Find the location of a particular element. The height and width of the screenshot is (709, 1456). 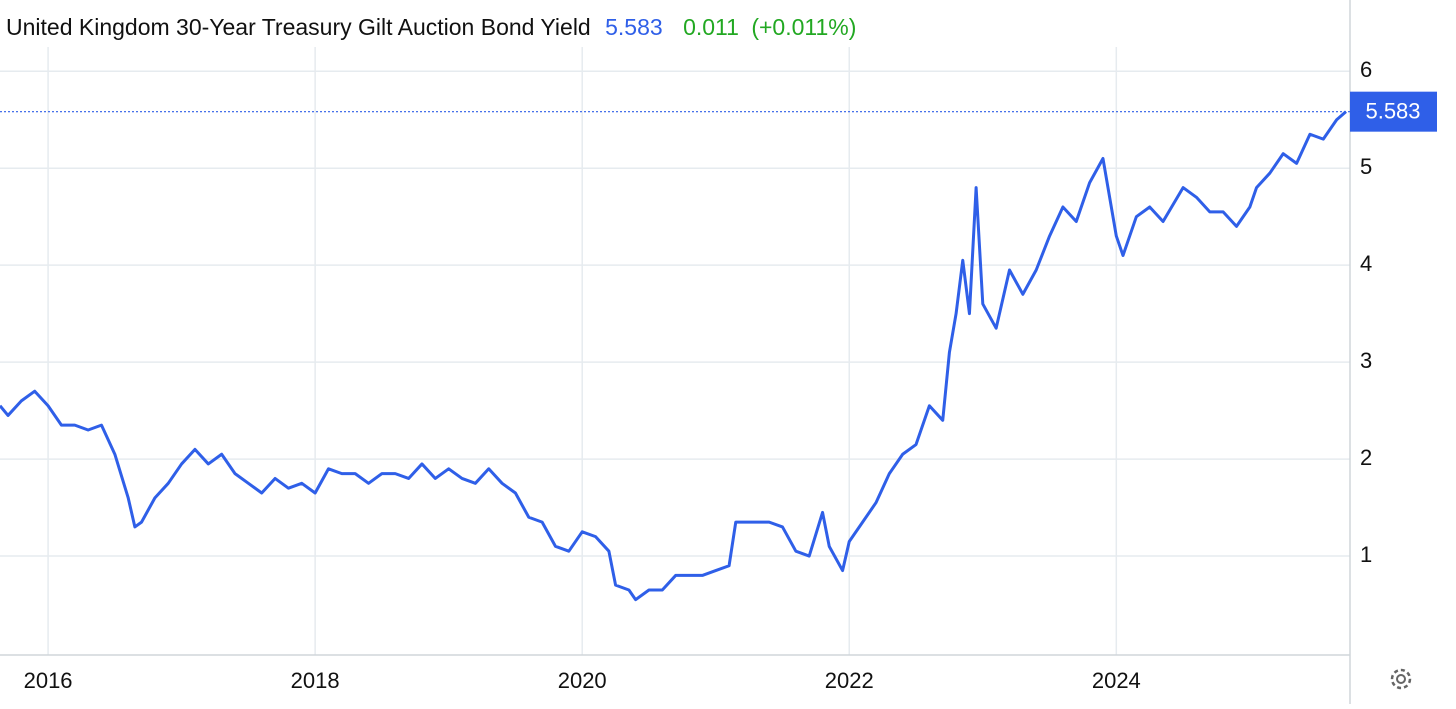

last-value-label: 5.583 is located at coordinates (1392, 110).